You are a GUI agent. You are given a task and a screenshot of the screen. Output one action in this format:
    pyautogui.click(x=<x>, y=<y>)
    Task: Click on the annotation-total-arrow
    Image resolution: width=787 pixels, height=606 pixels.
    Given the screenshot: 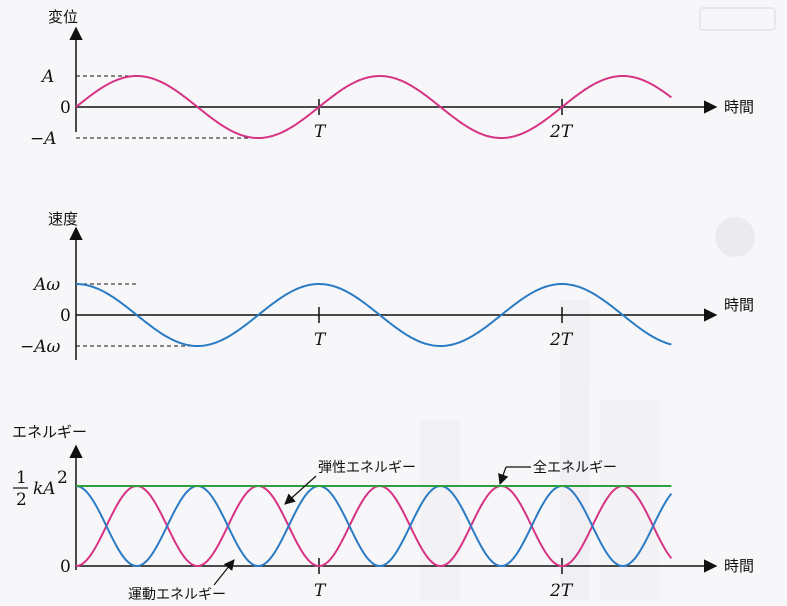 What is the action you would take?
    pyautogui.click(x=503, y=476)
    